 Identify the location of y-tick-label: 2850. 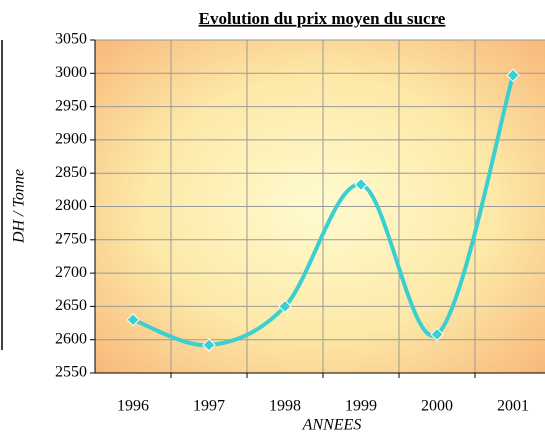
(71, 172).